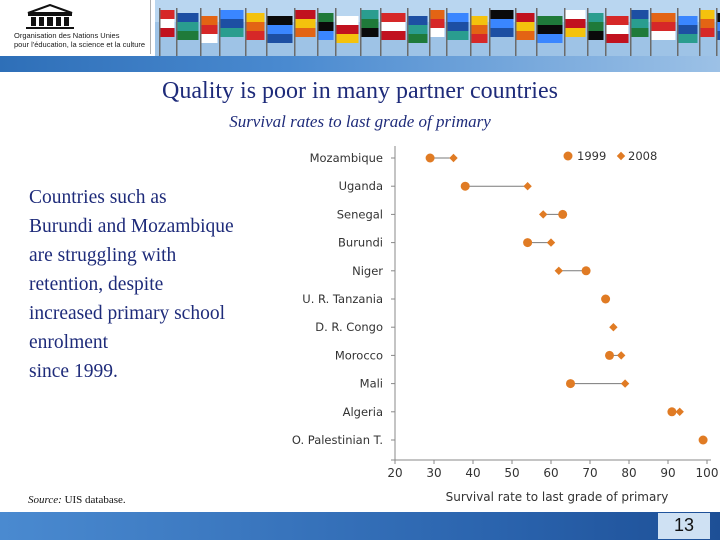 Image resolution: width=720 pixels, height=540 pixels. What do you see at coordinates (360, 64) in the screenshot?
I see `top-band` at bounding box center [360, 64].